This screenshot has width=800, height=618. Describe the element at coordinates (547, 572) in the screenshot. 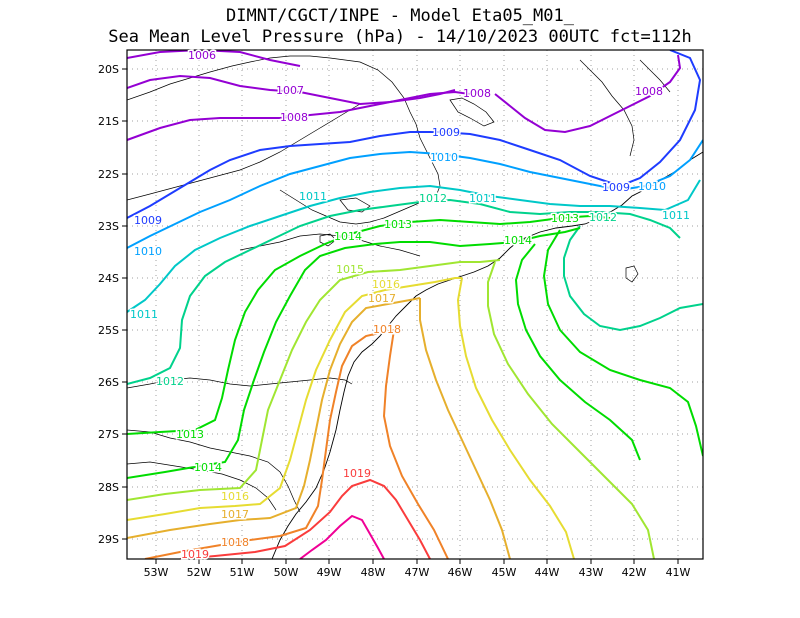

I see `lon-label: 44W` at that location.